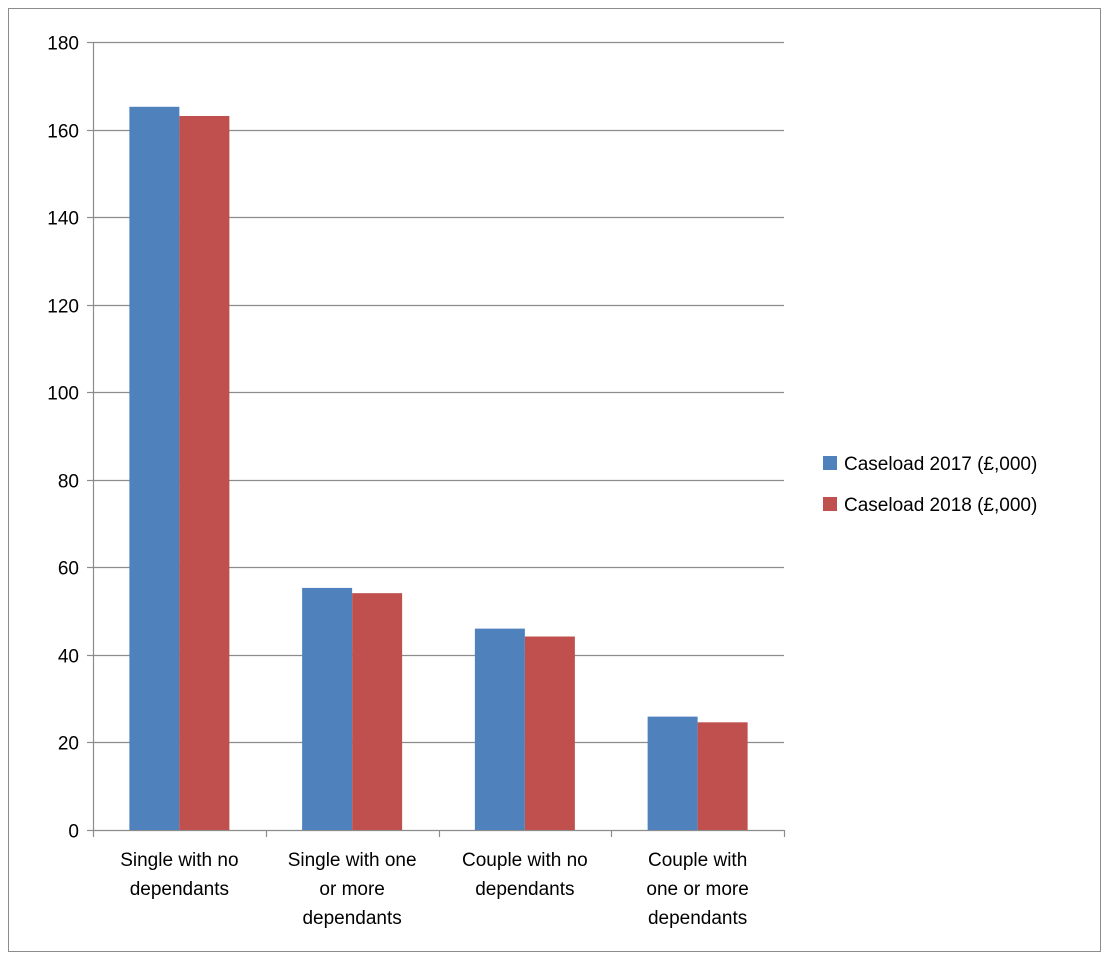  Describe the element at coordinates (63, 44) in the screenshot. I see `y-tick-label: 180` at that location.